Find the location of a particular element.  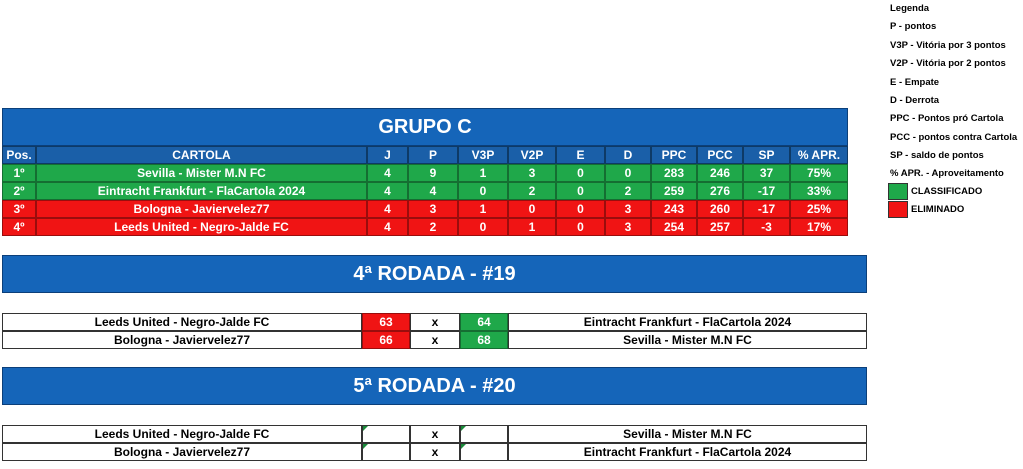

legend-item: E - Empate is located at coordinates (914, 82).